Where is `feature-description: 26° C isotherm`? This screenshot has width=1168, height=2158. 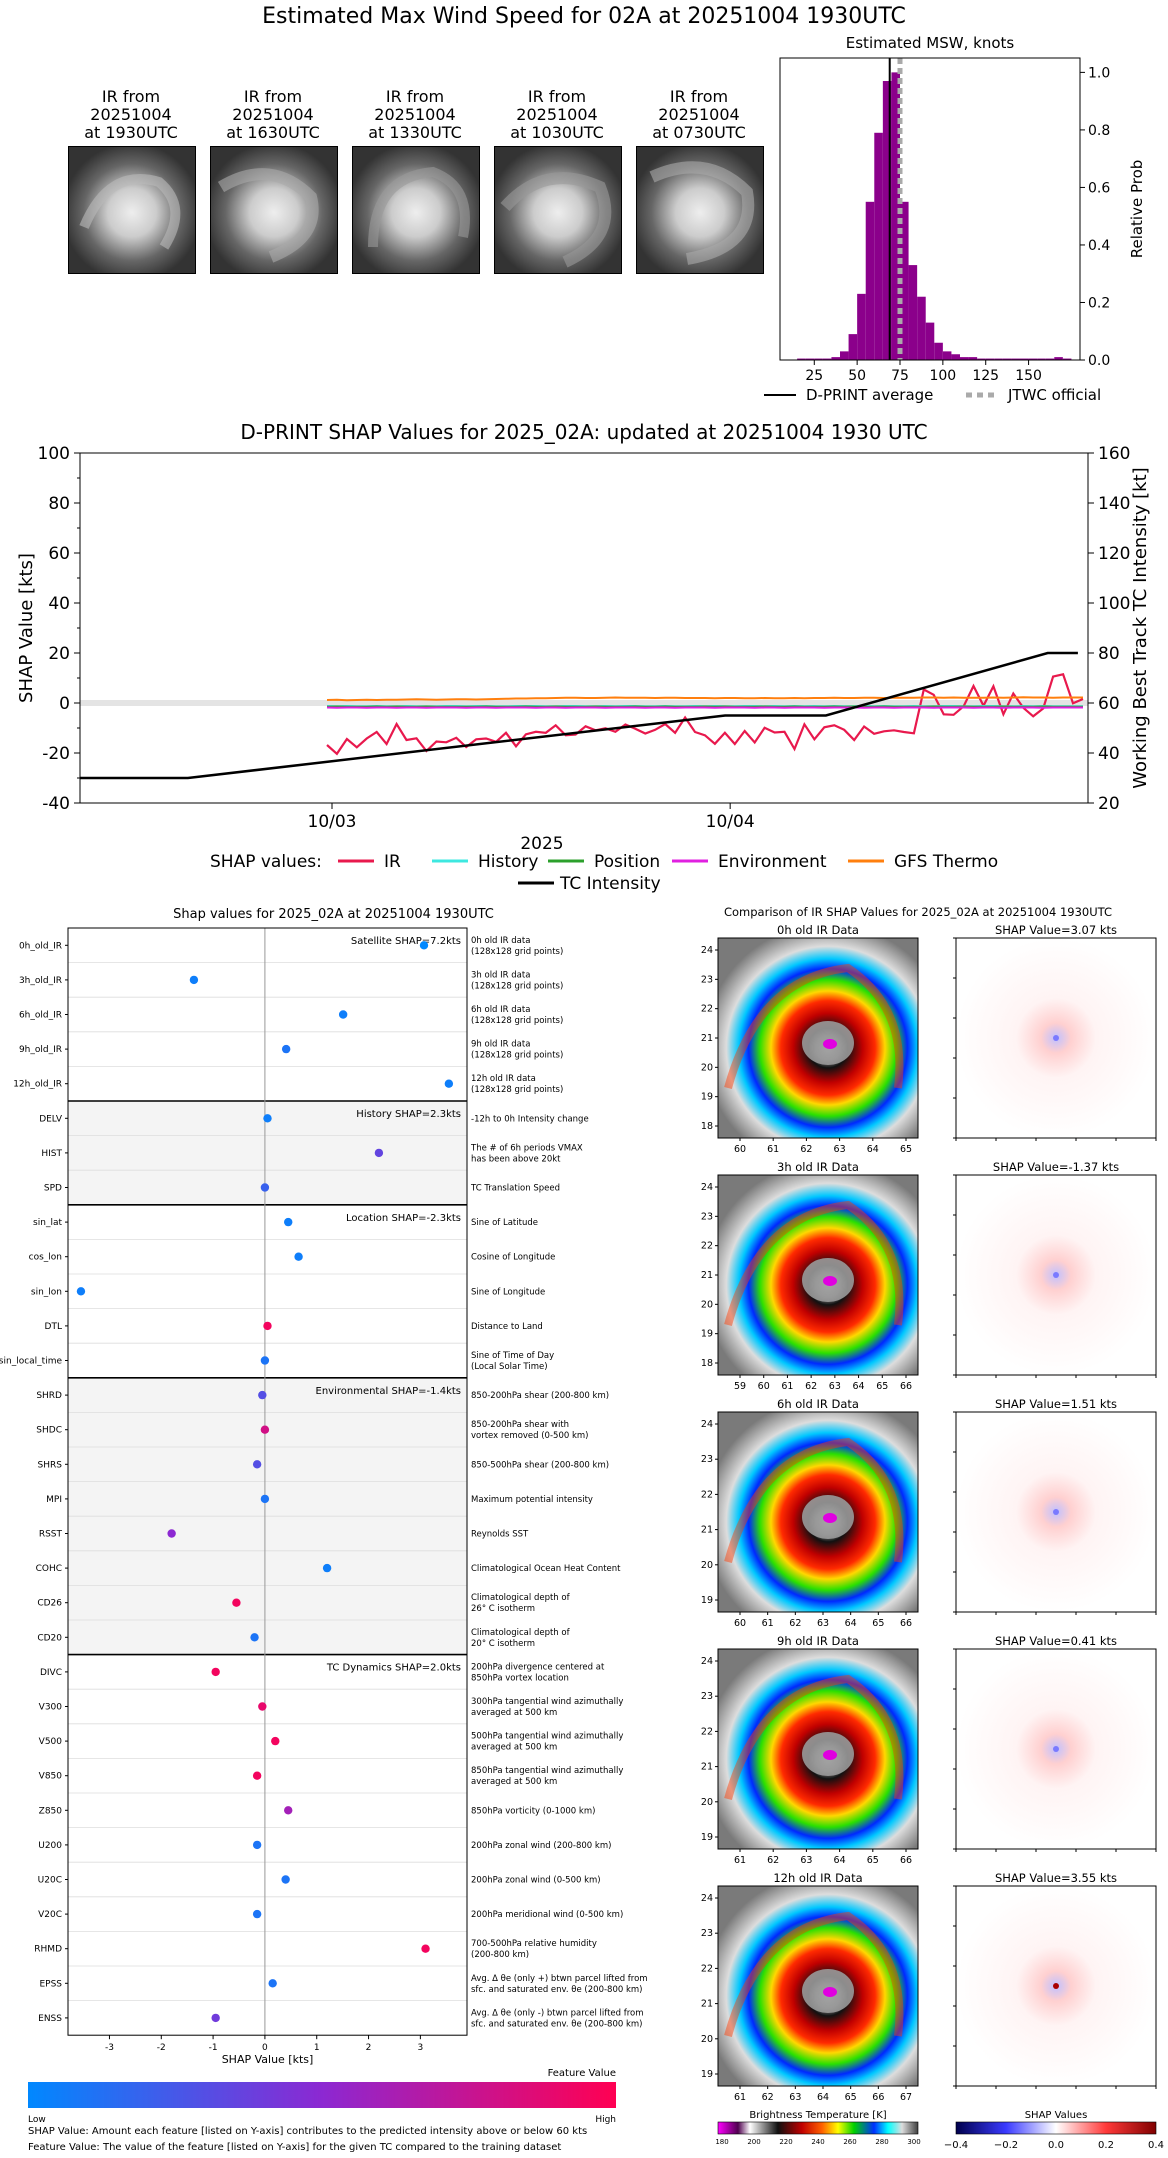 feature-description: 26° C isotherm is located at coordinates (503, 1609).